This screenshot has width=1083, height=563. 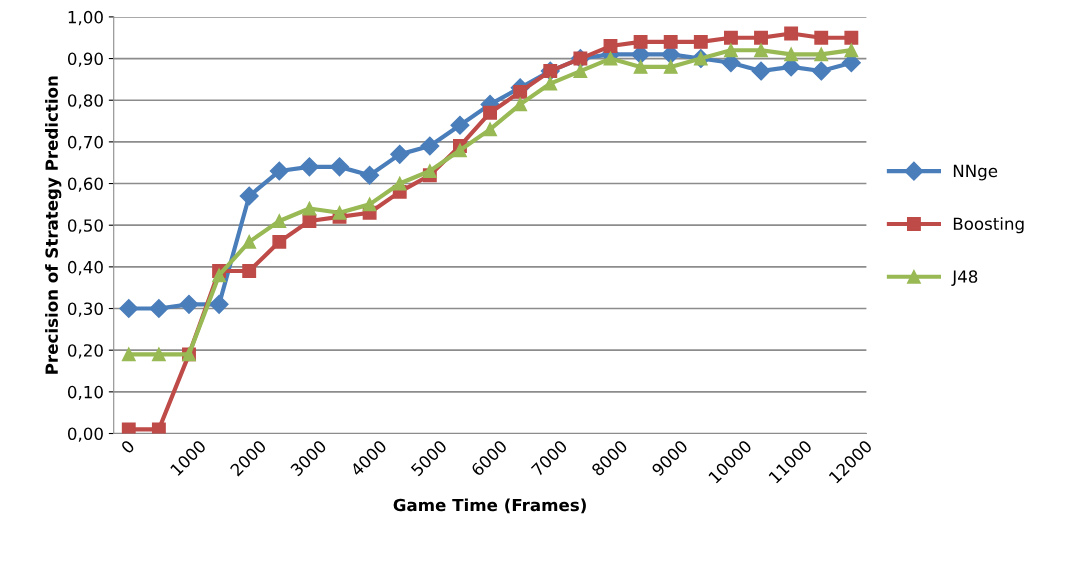 I want to click on legend-label: J48, so click(x=964, y=278).